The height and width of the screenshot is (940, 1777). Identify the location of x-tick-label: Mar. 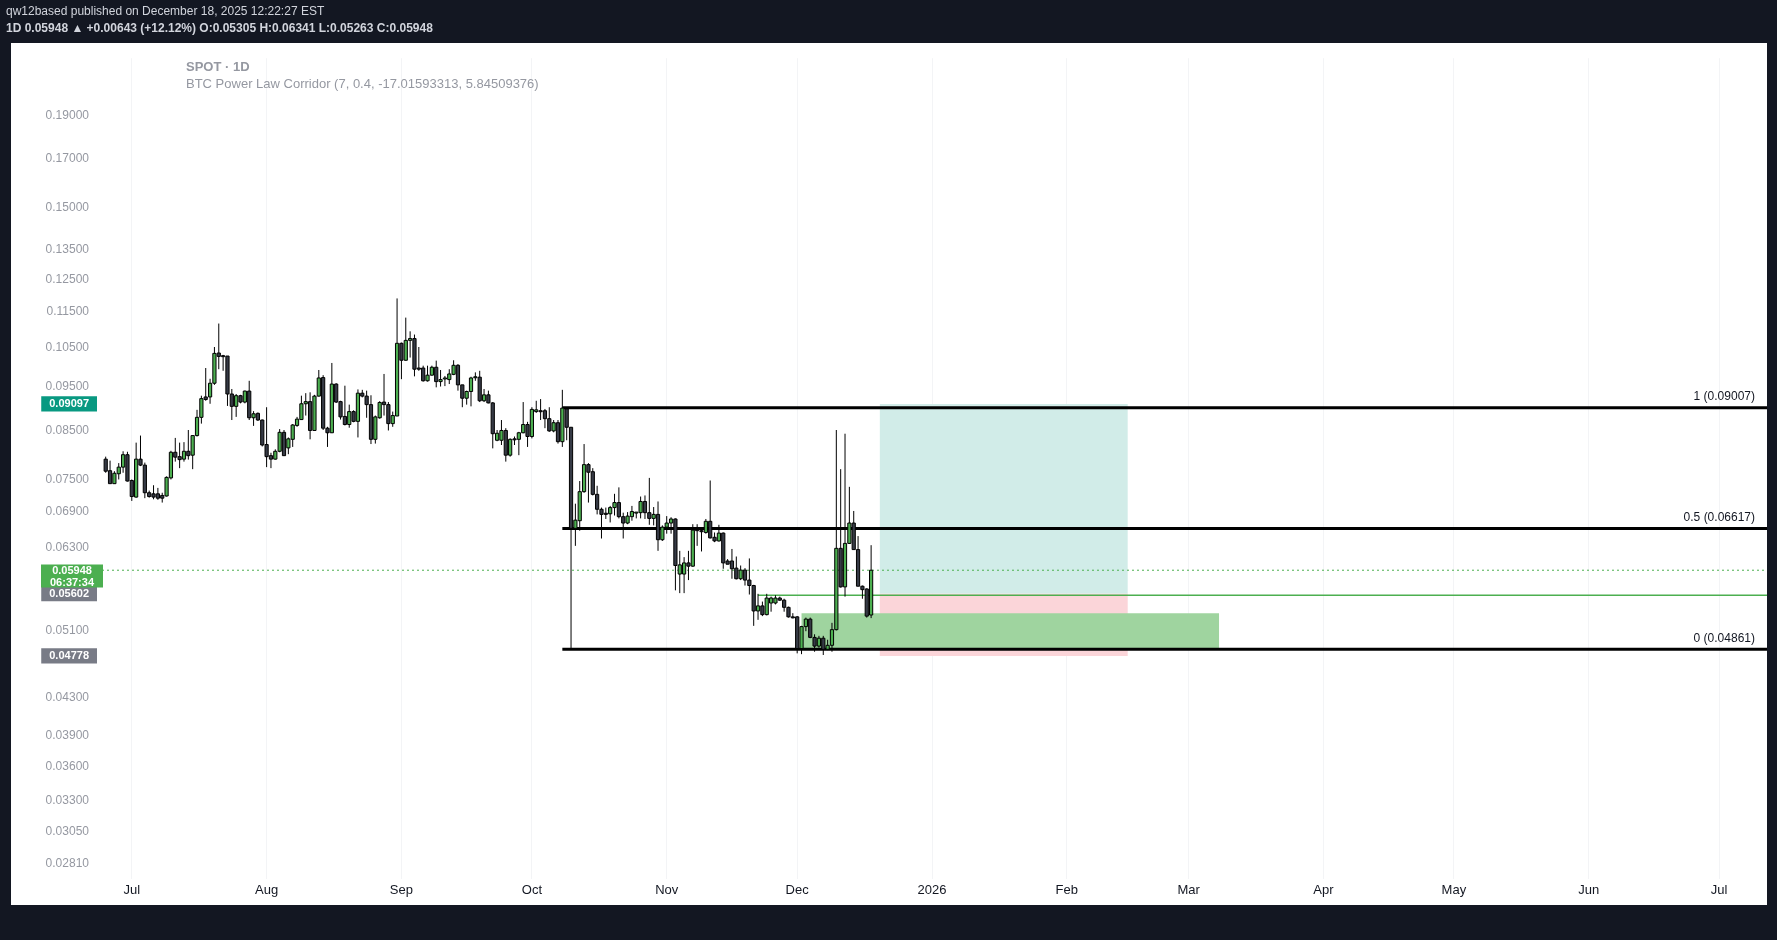
(1189, 889).